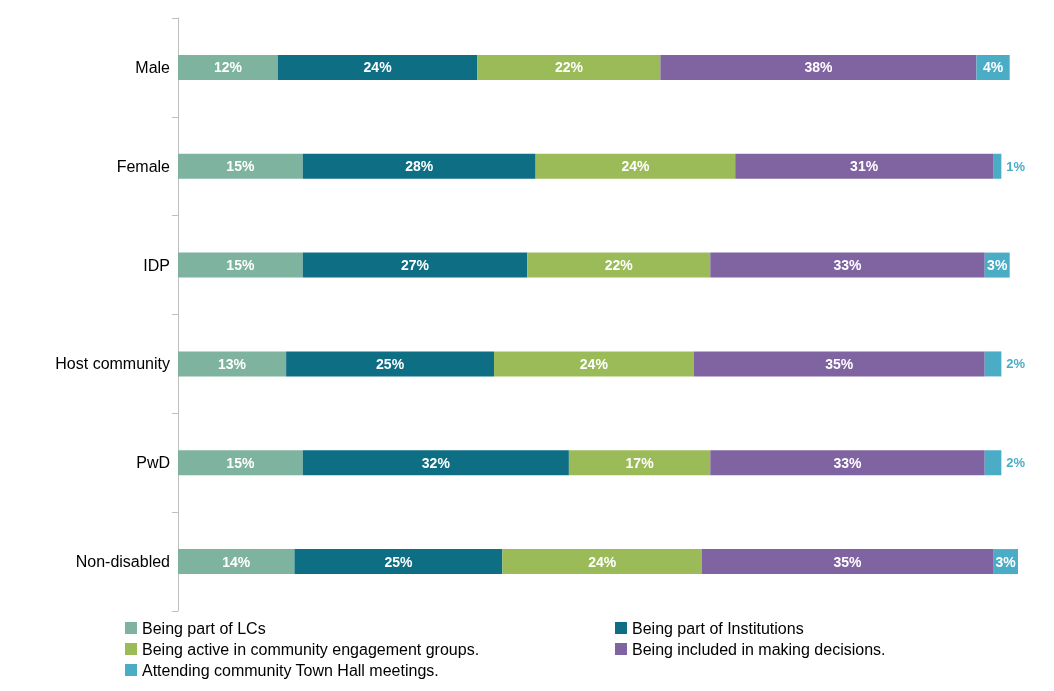 This screenshot has width=1054, height=691. Describe the element at coordinates (122, 562) in the screenshot. I see `y-tick-label: Non-disabled` at that location.